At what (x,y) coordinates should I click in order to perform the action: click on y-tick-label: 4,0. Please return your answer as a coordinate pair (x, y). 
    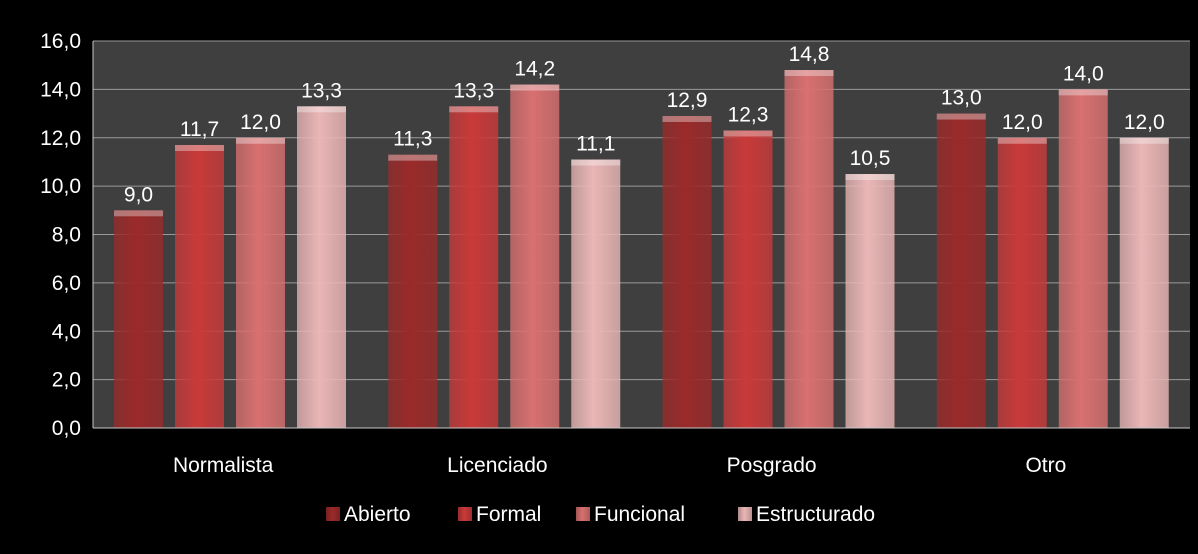
    Looking at the image, I should click on (66, 331).